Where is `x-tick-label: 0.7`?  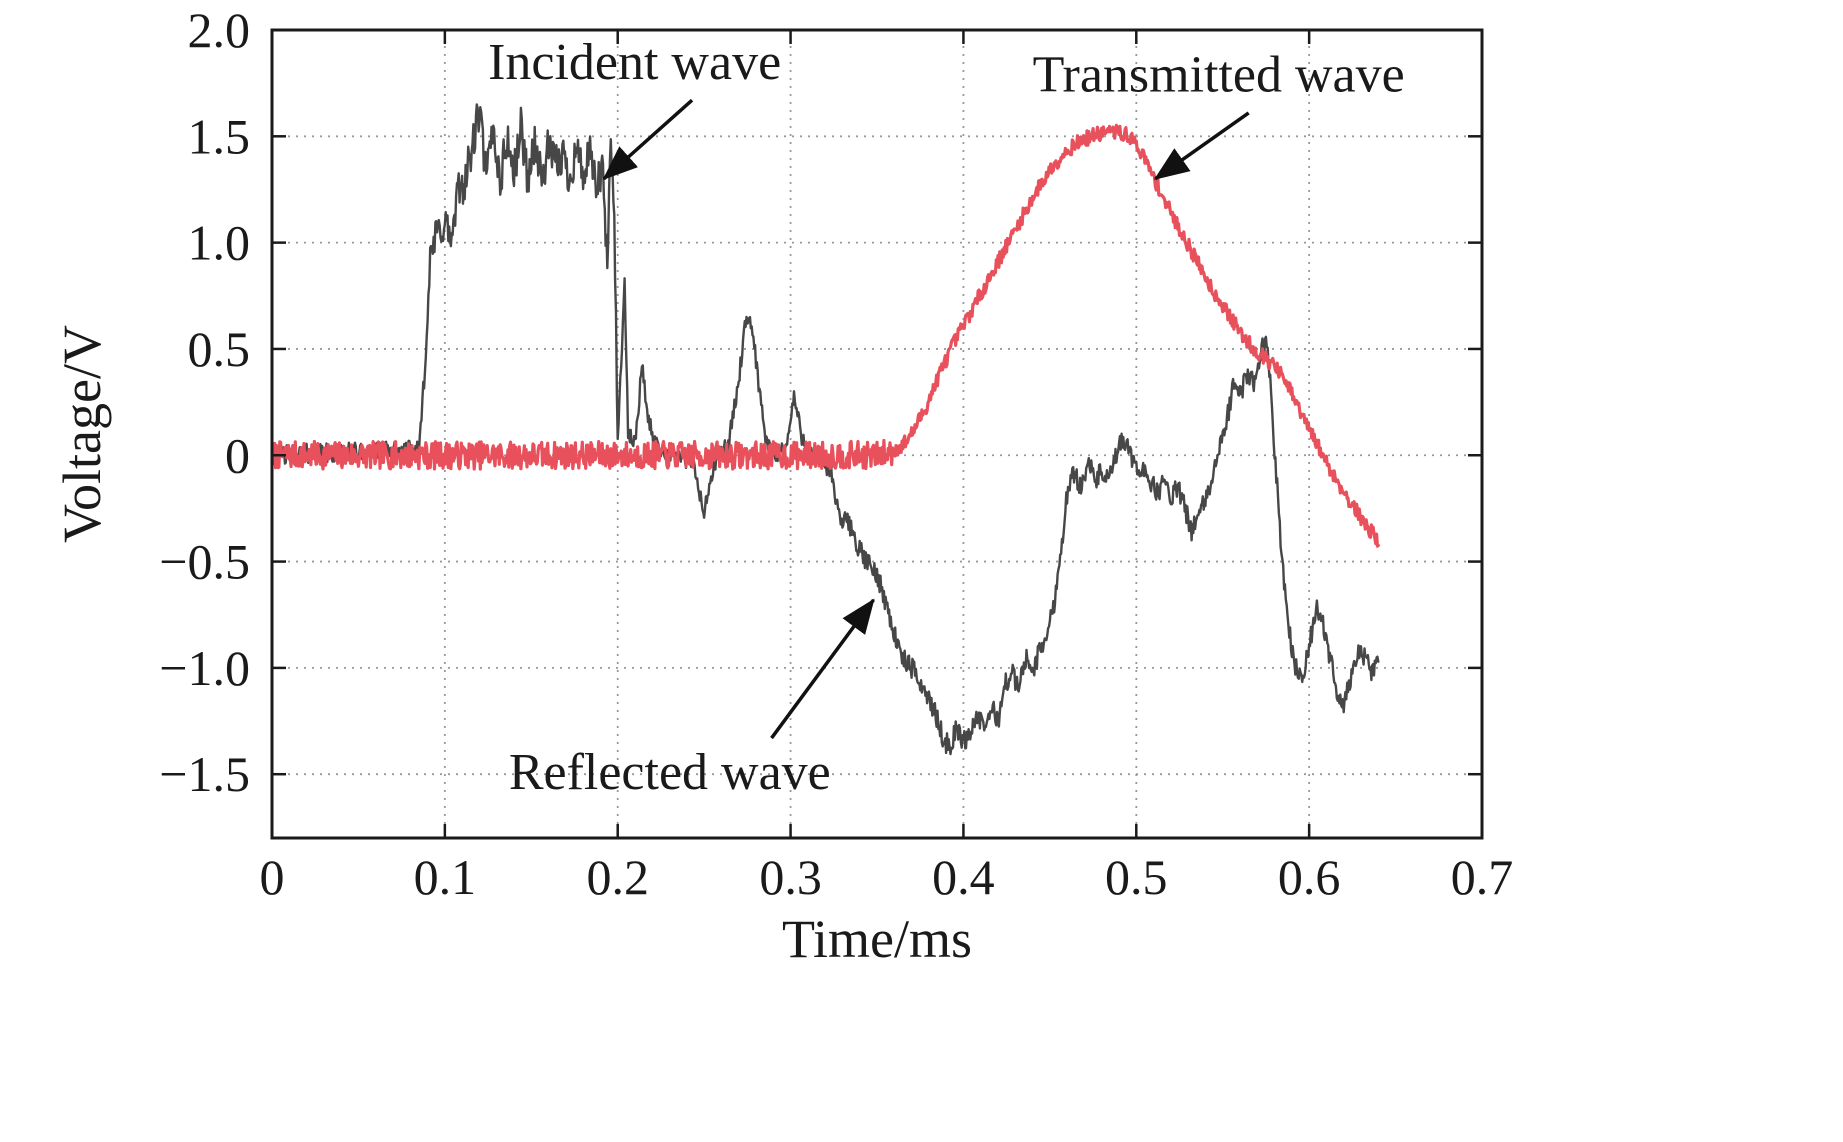
x-tick-label: 0.7 is located at coordinates (1482, 877).